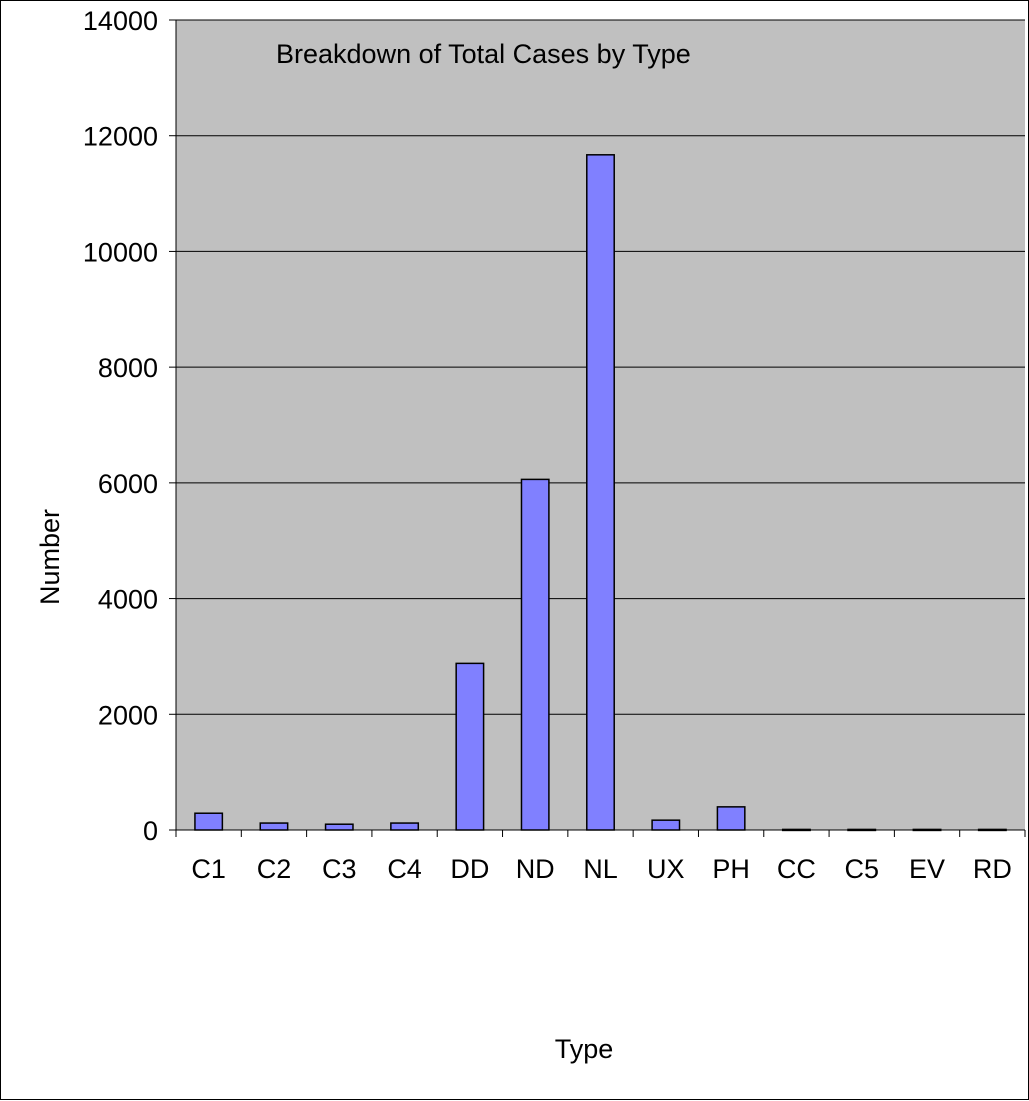 The width and height of the screenshot is (1029, 1101). I want to click on y-tick-label: 2000, so click(128, 715).